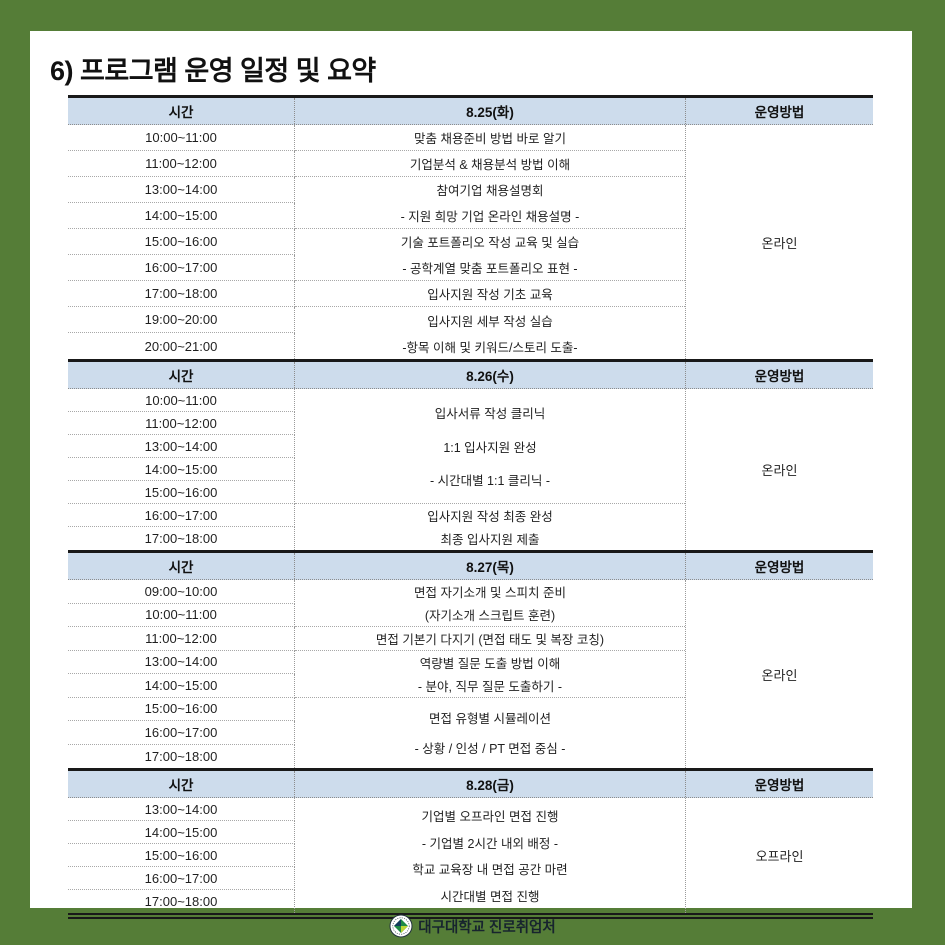 Image resolution: width=945 pixels, height=945 pixels. What do you see at coordinates (490, 216) in the screenshot?
I see `activity-text: - 지원 희망 기업 온라인 채용설명 -` at bounding box center [490, 216].